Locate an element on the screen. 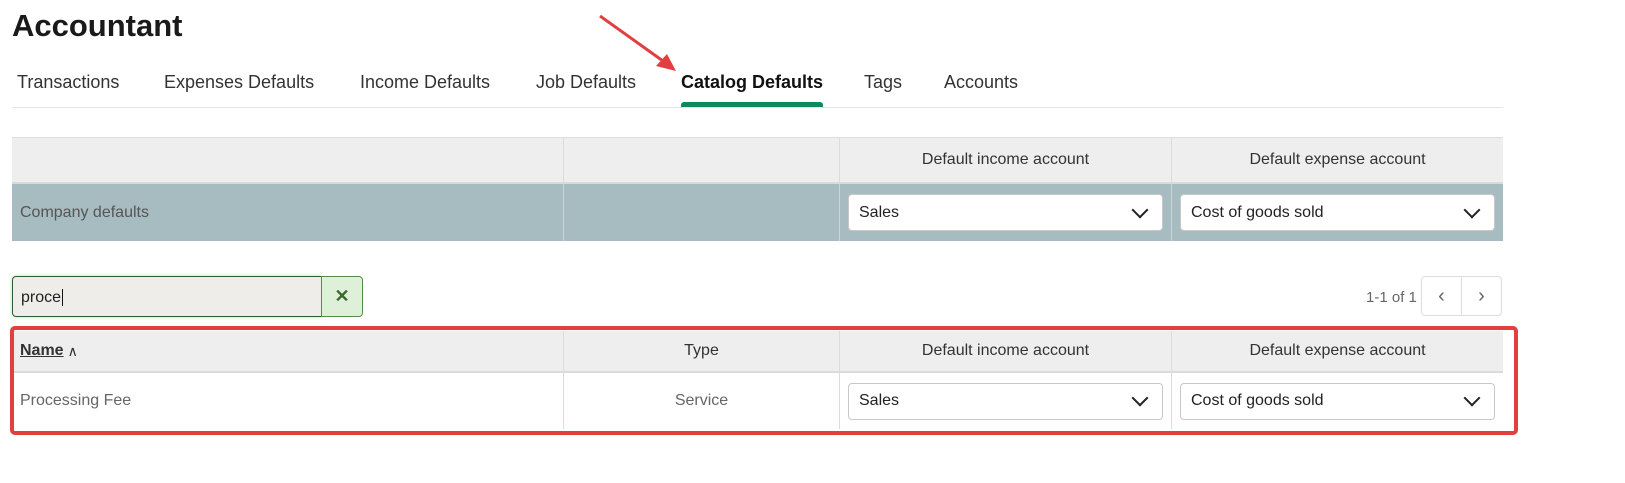  annotation-arrow-icon is located at coordinates (637, 42).